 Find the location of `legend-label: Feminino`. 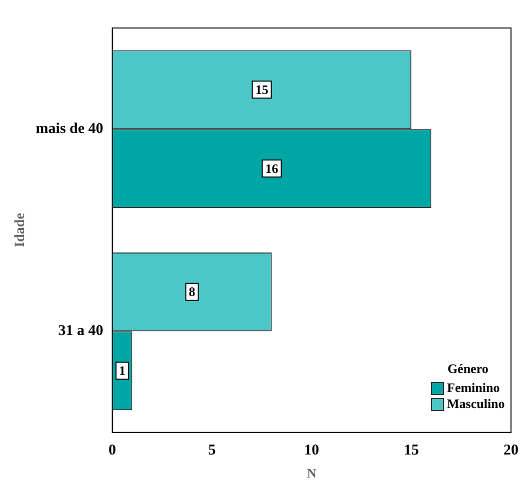

legend-label: Feminino is located at coordinates (473, 388).